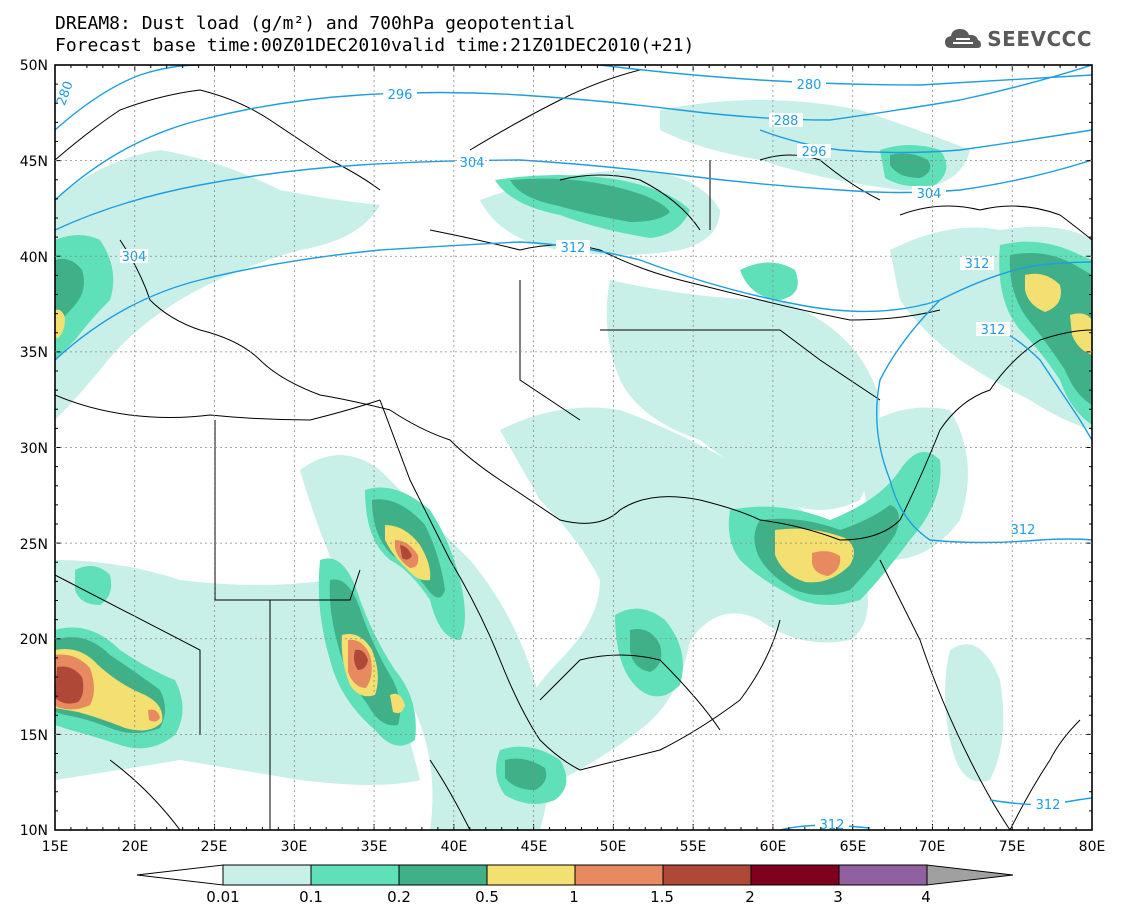 The height and width of the screenshot is (922, 1122). I want to click on lon-tick-label: 50E, so click(613, 847).